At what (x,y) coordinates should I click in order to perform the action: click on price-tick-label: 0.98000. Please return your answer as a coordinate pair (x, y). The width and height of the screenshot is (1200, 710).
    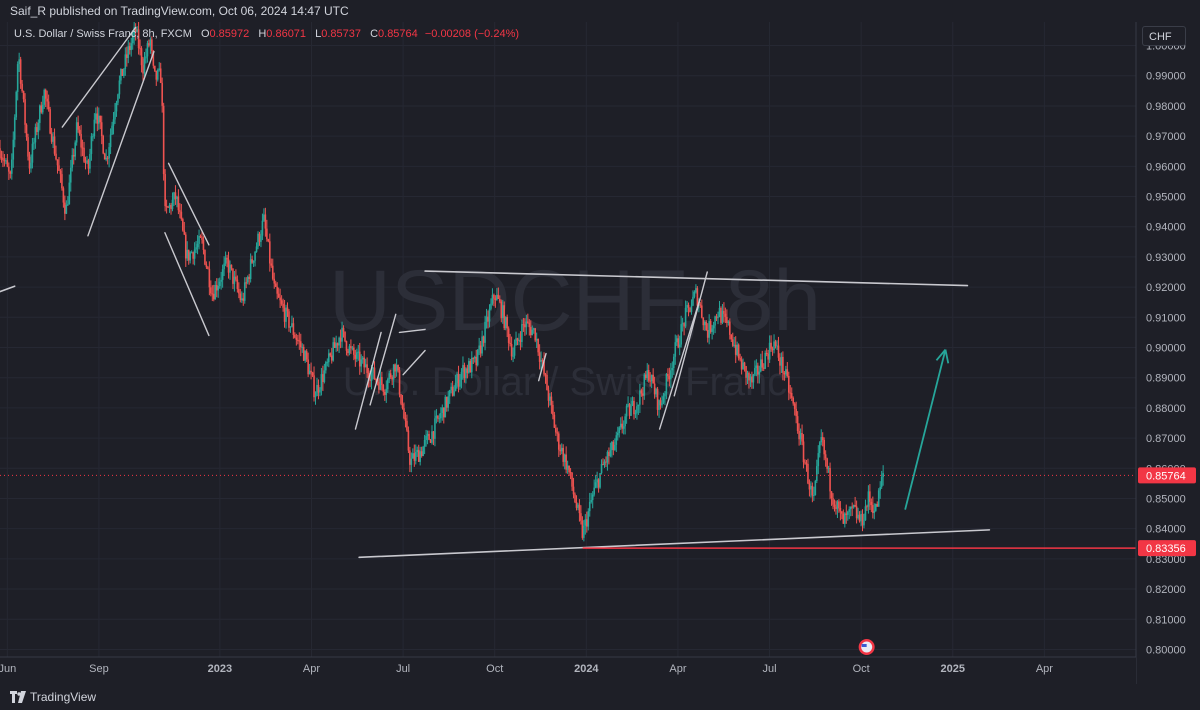
    Looking at the image, I should click on (1166, 107).